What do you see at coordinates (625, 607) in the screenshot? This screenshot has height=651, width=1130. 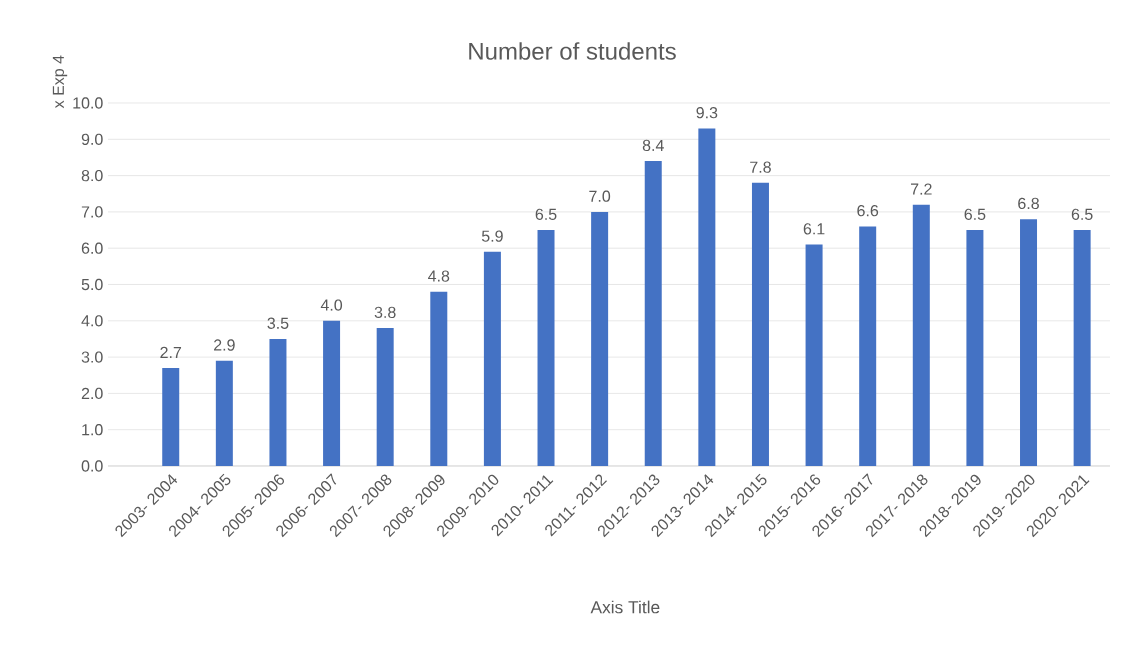 I see `x-axis-title: Axis Title` at bounding box center [625, 607].